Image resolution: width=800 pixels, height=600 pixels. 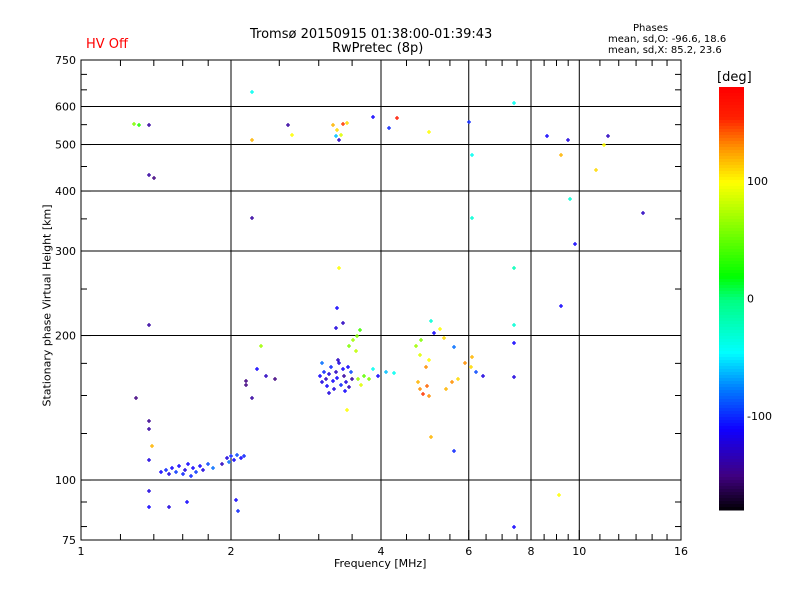 What do you see at coordinates (65, 480) in the screenshot?
I see `y-tick-label: 100` at bounding box center [65, 480].